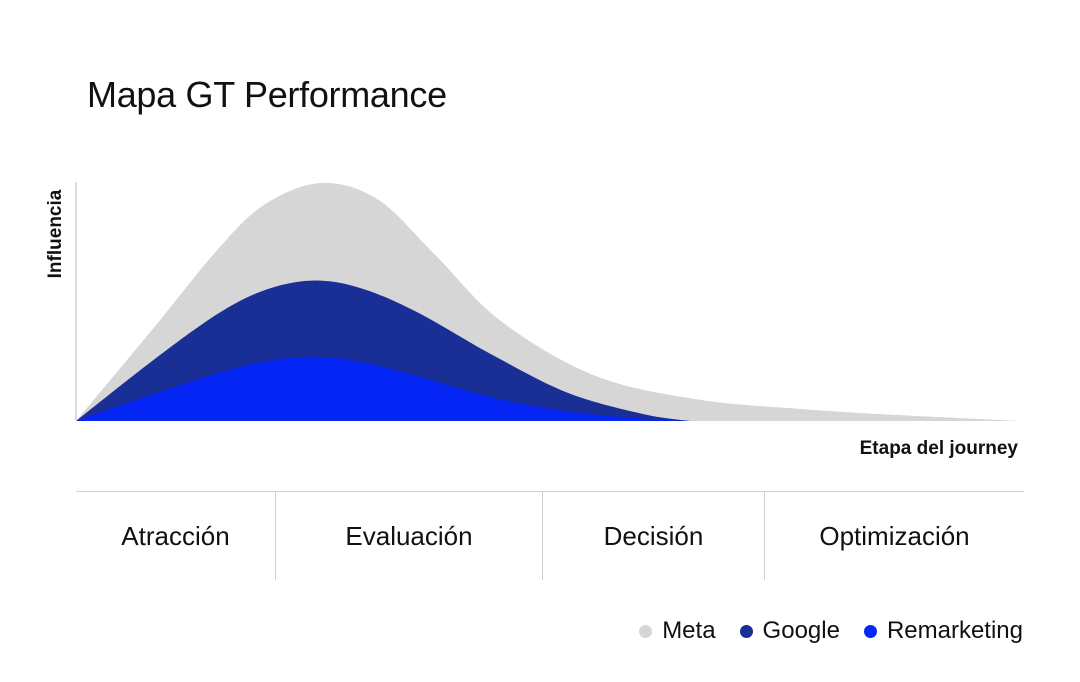  What do you see at coordinates (383, 388) in the screenshot?
I see `area-remarketing` at bounding box center [383, 388].